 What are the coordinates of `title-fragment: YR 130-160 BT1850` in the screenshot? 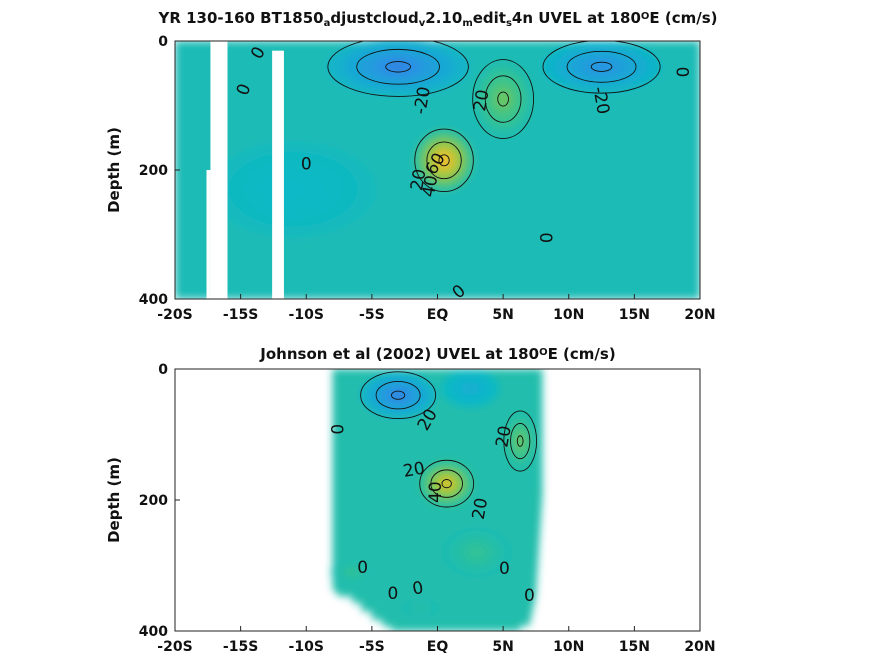 It's located at (240, 18).